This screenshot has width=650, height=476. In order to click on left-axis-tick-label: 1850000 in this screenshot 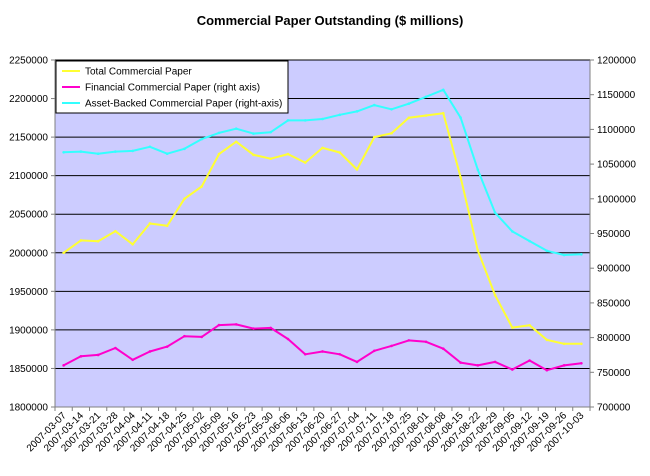, I will do `click(28, 369)`.